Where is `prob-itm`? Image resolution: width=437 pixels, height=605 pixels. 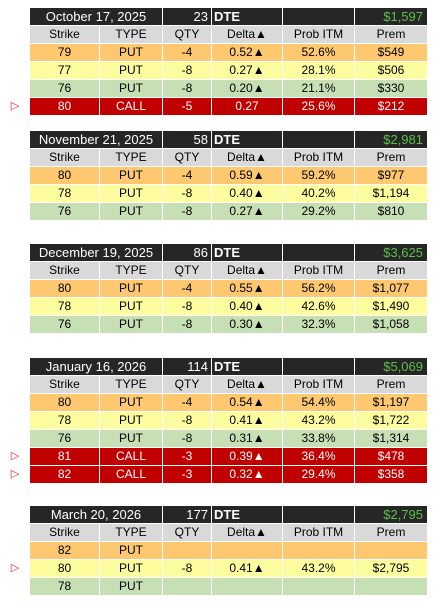 prob-itm is located at coordinates (319, 551).